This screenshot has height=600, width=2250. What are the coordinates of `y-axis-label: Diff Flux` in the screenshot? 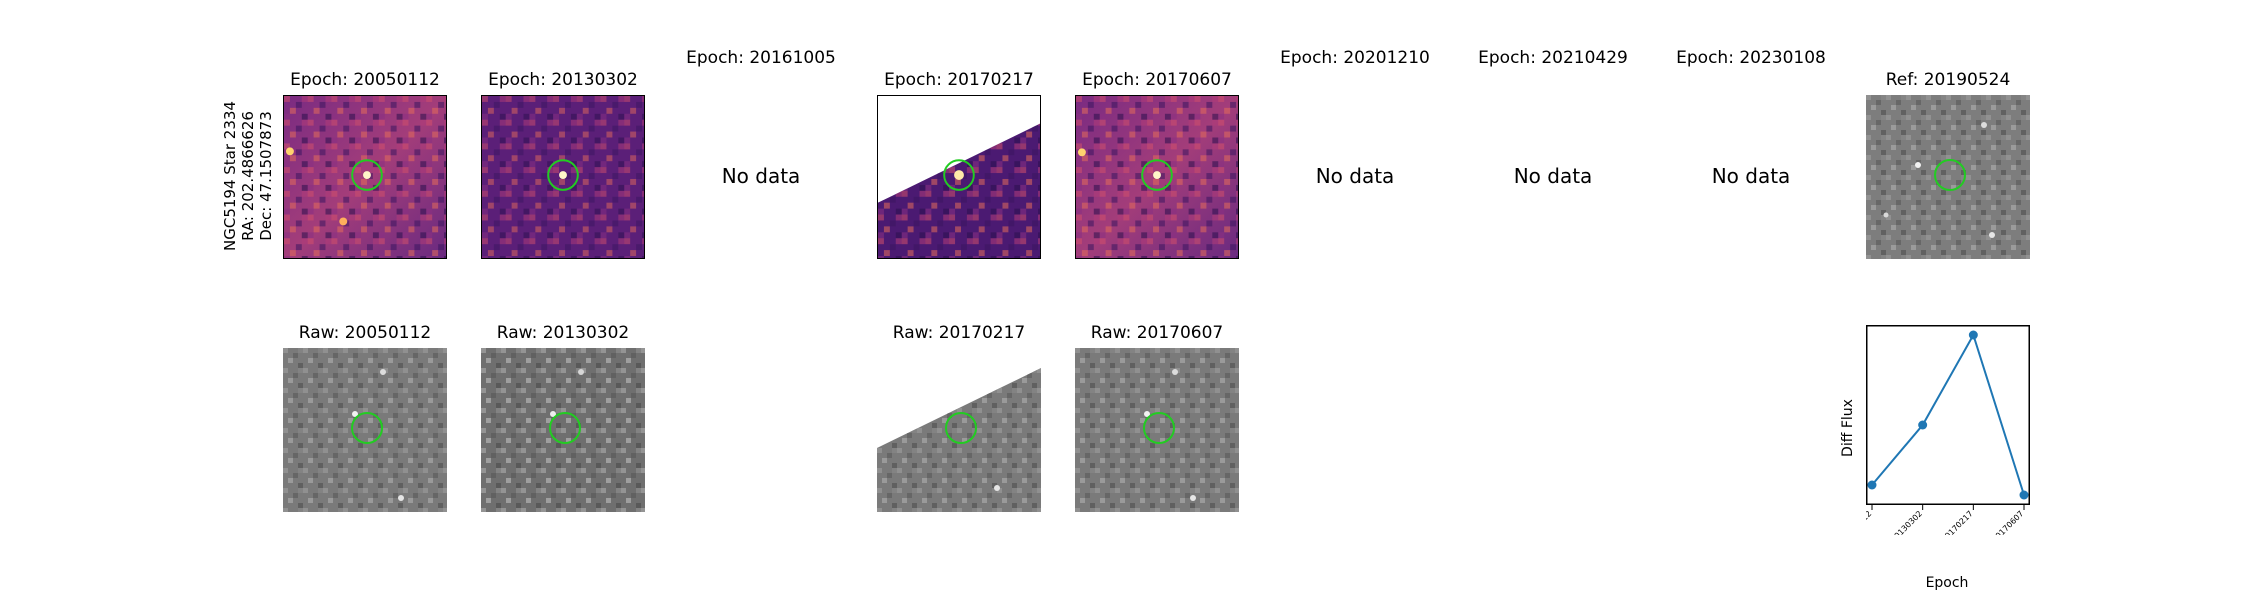 It's located at (1848, 428).